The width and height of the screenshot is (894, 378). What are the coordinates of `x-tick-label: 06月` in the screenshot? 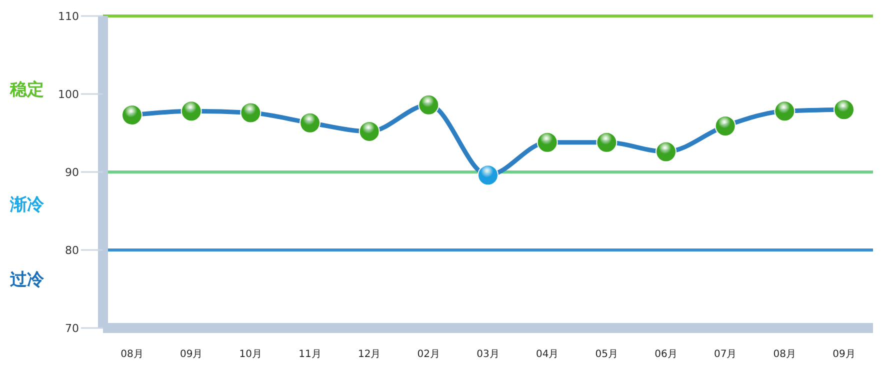 It's located at (666, 354).